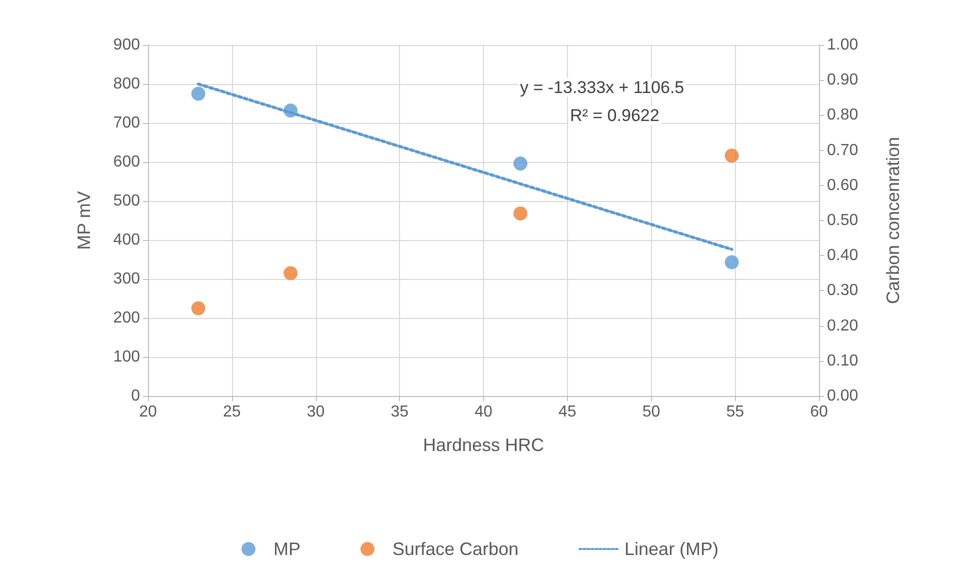 This screenshot has height=581, width=960. Describe the element at coordinates (842, 185) in the screenshot. I see `y2-tick-label: 0.60` at that location.